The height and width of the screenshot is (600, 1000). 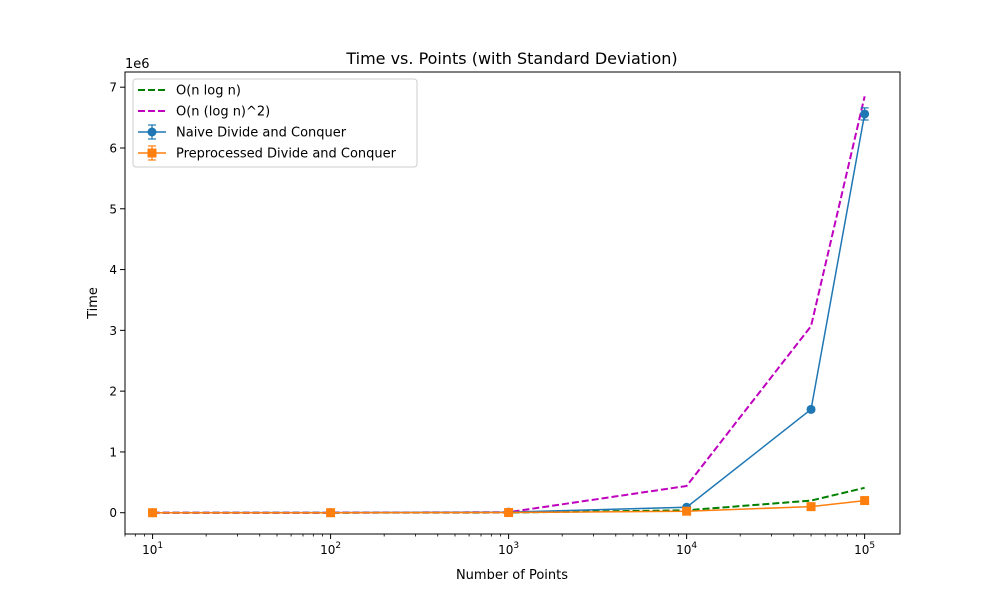 What do you see at coordinates (261, 133) in the screenshot?
I see `legend-label: Naive Divide and Conquer` at bounding box center [261, 133].